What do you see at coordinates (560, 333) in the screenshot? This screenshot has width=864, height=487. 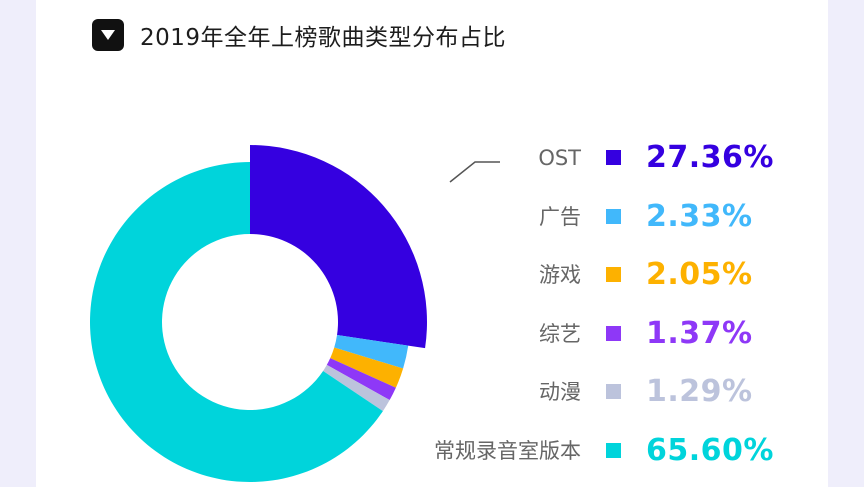 I see `legend-label: 综艺` at bounding box center [560, 333].